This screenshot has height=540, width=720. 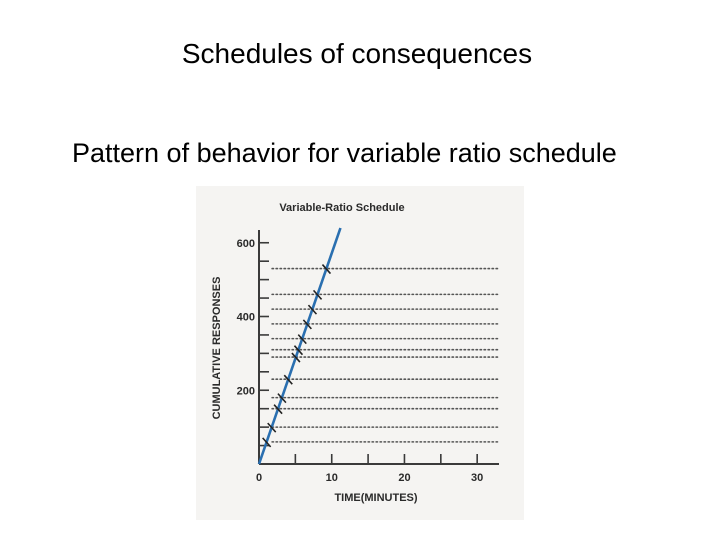 I want to click on x-tick-label-30: 30, so click(x=477, y=478).